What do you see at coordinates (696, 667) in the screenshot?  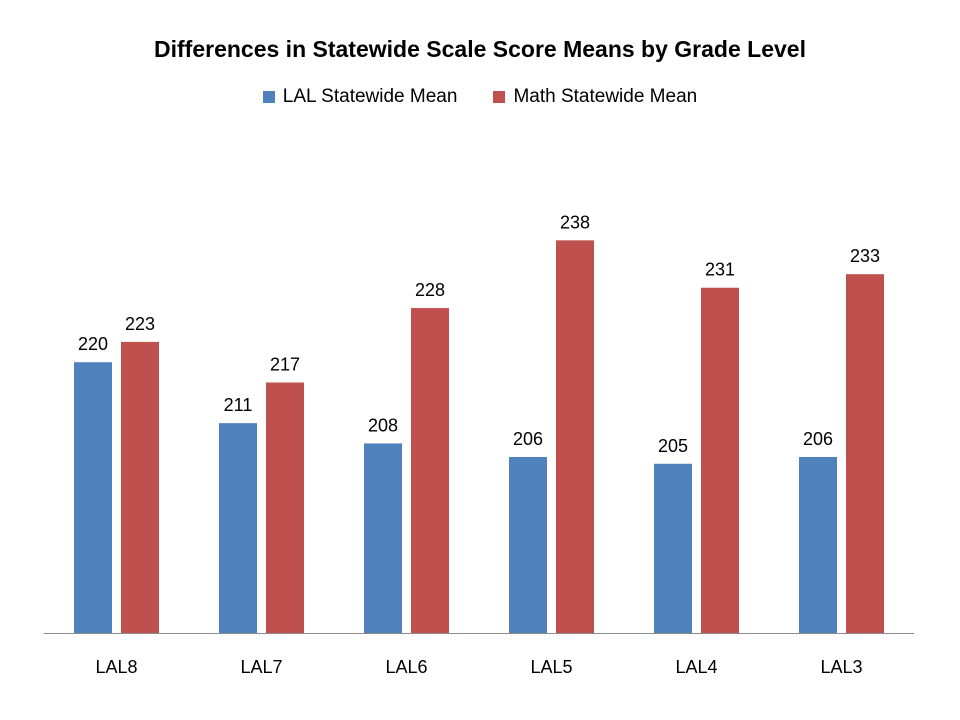 I see `x-tick-label-lal4: LAL4` at bounding box center [696, 667].